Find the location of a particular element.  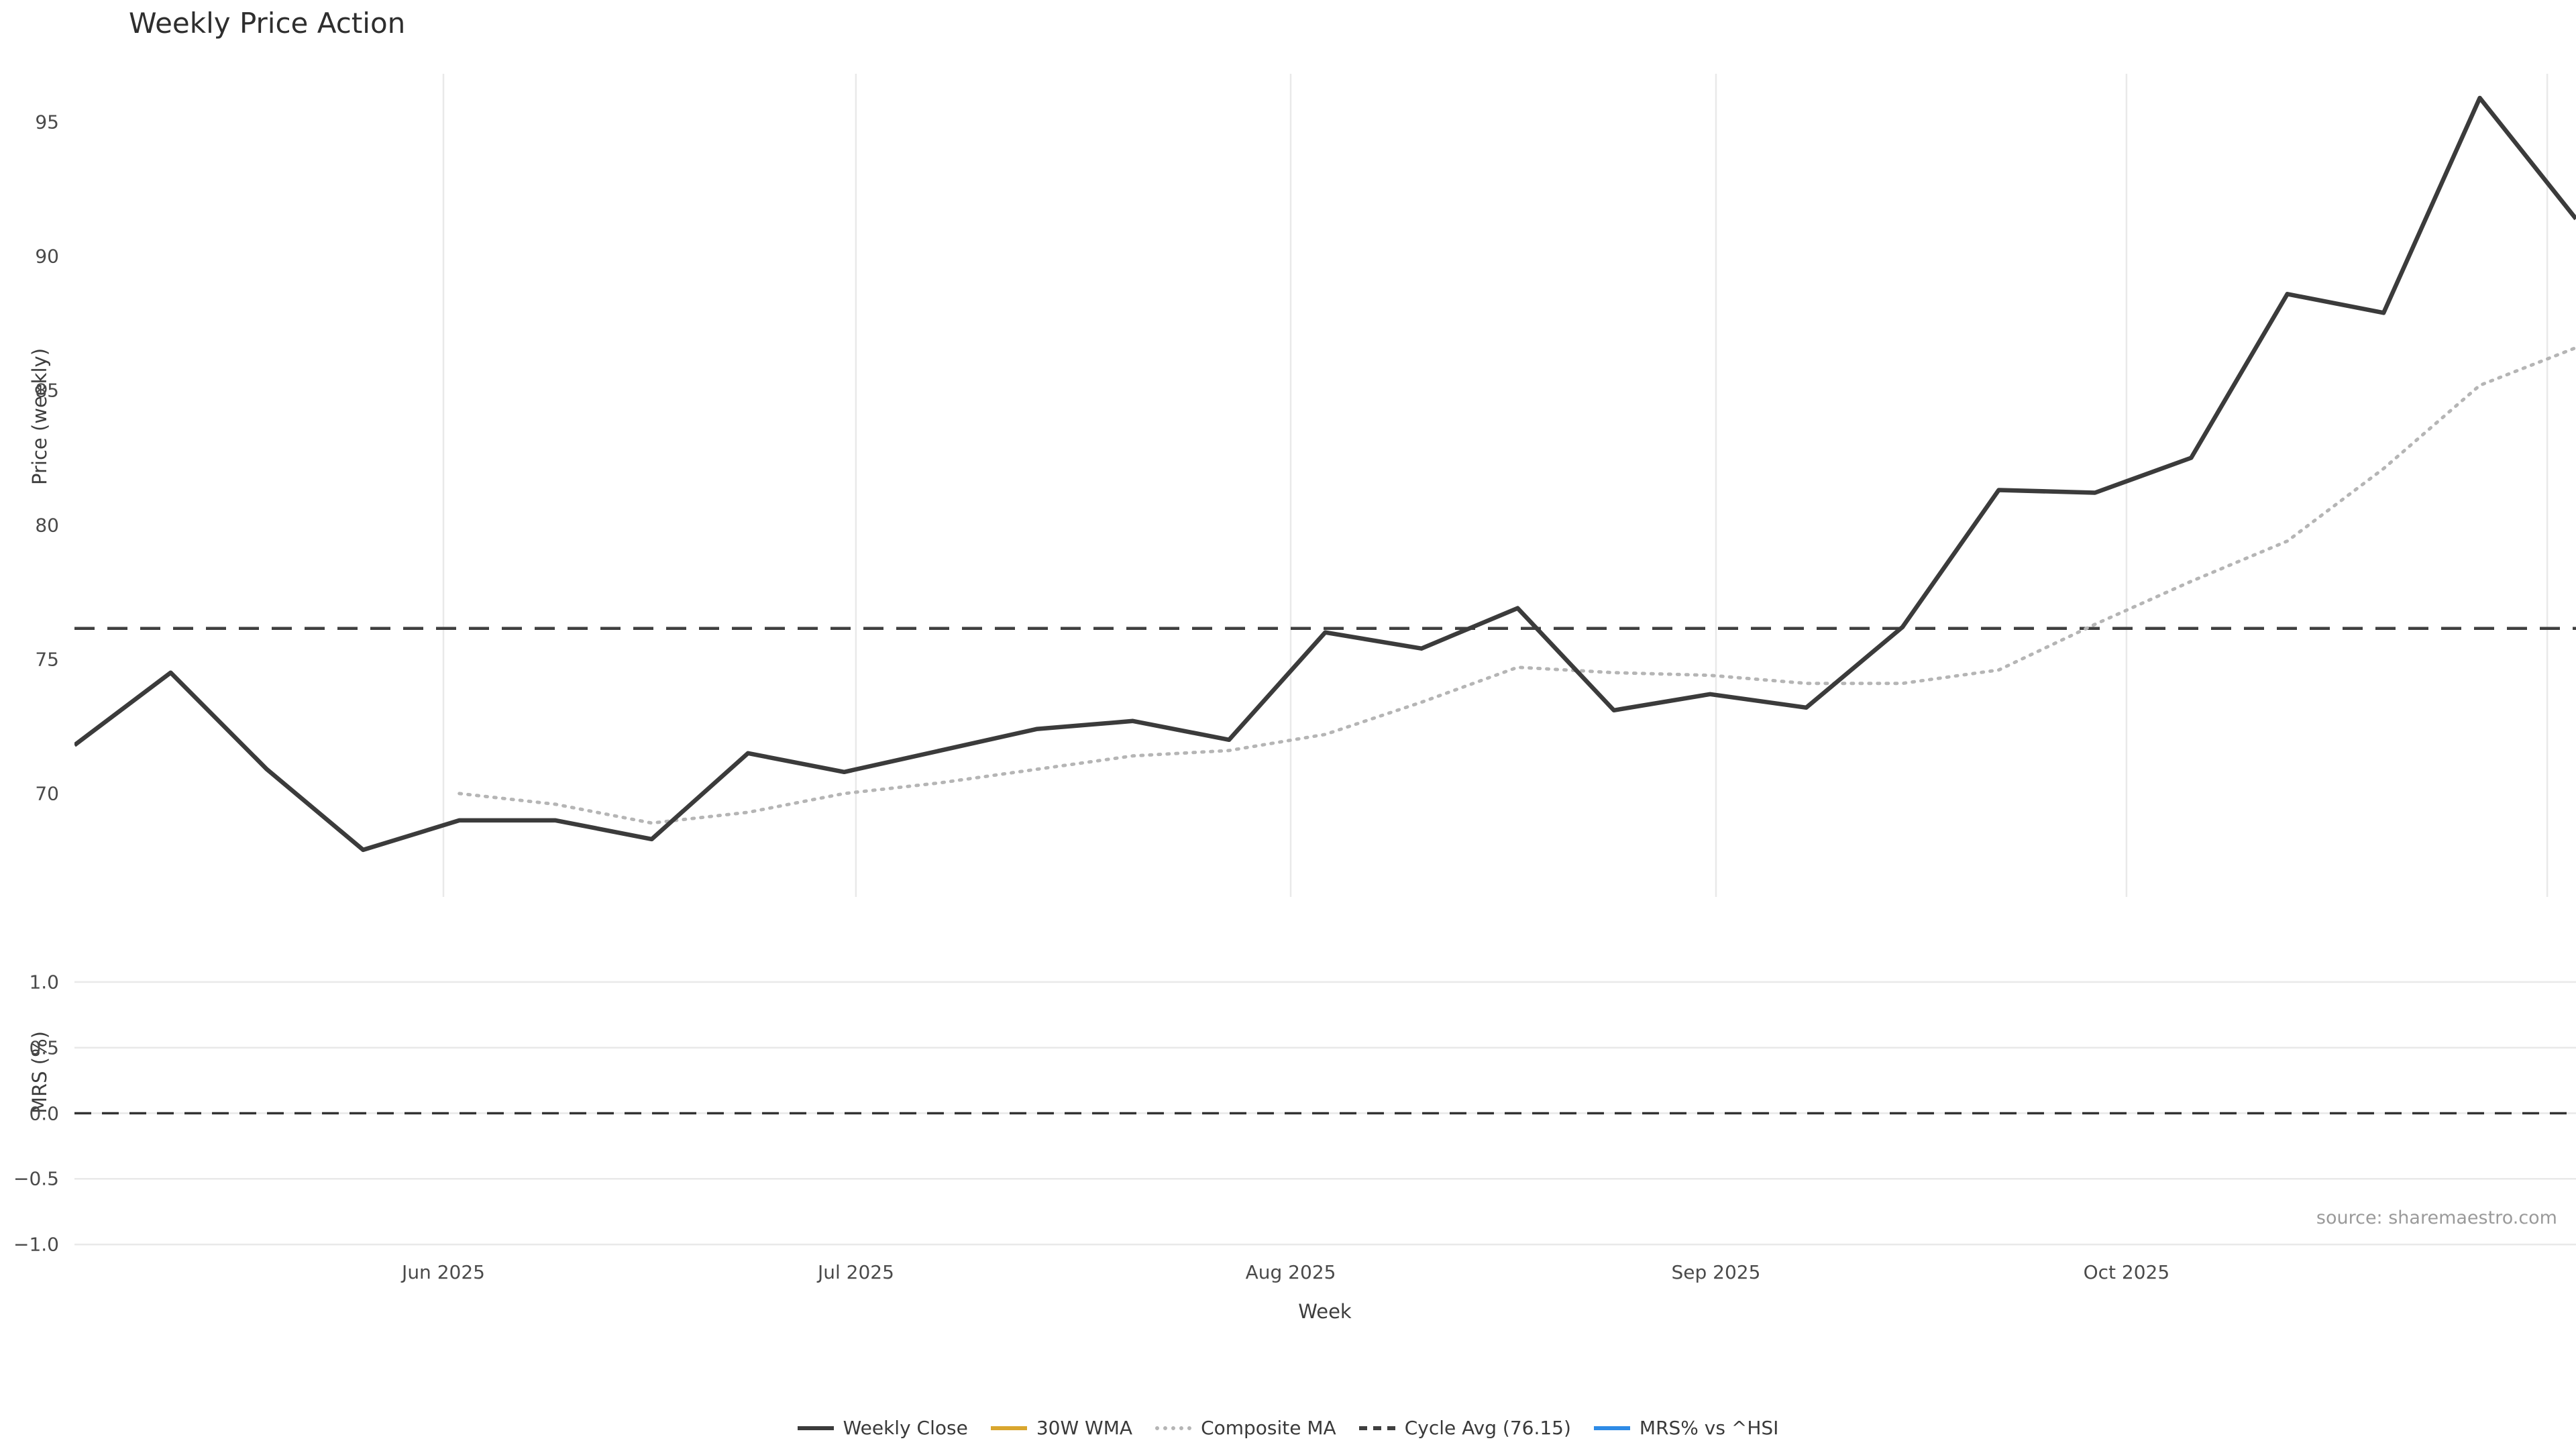

price-ytick: 80 is located at coordinates (47, 525).